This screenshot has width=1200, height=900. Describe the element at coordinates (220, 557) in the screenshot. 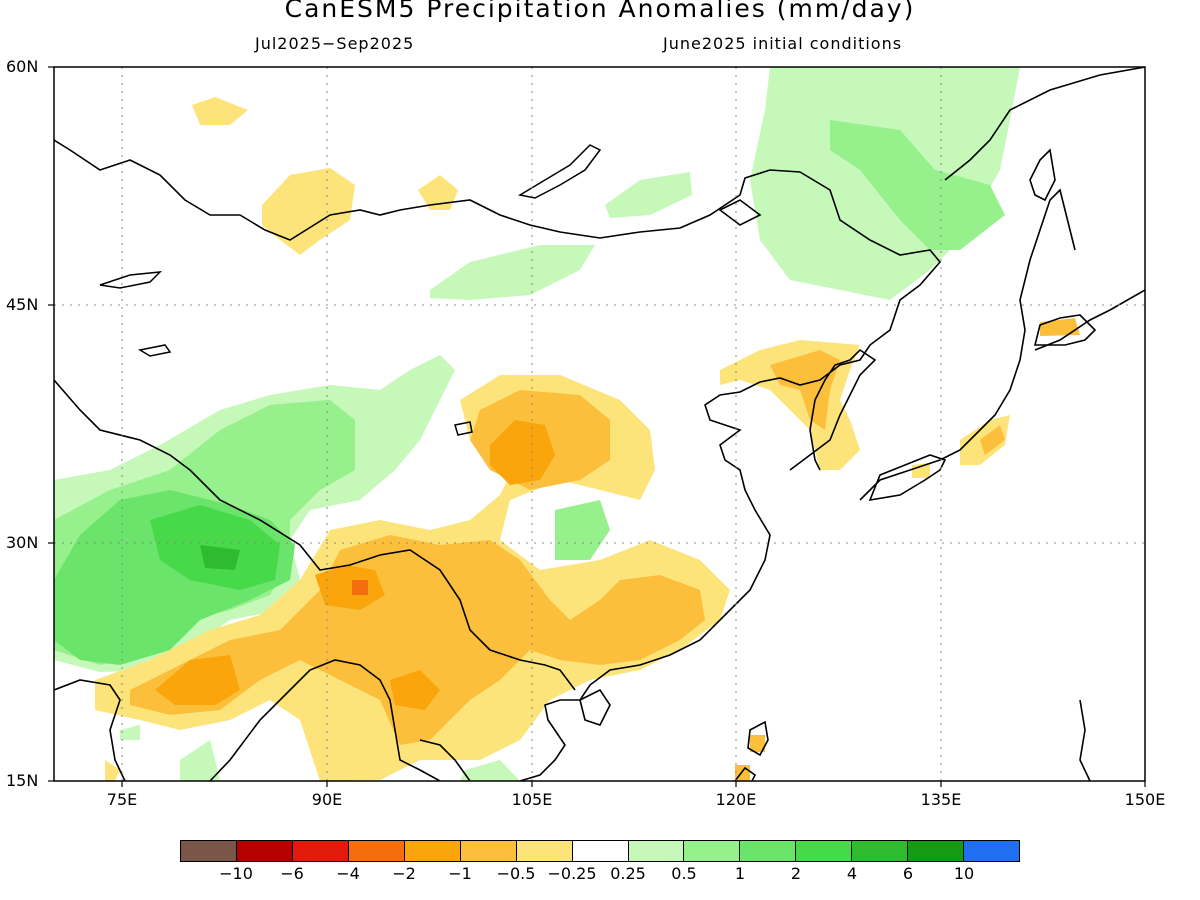

I see `wet-area-nepal-peak` at that location.